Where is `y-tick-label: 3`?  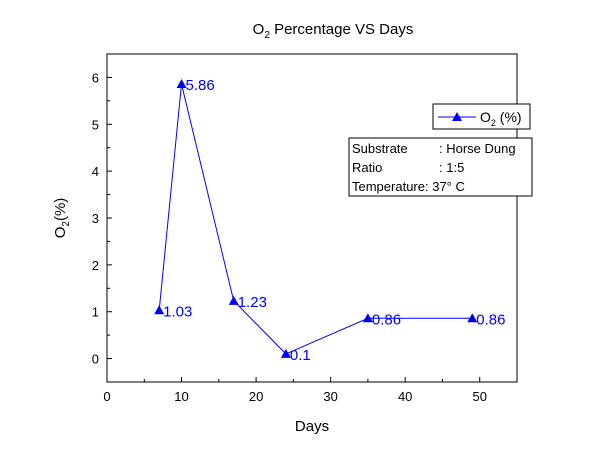 y-tick-label: 3 is located at coordinates (95, 218).